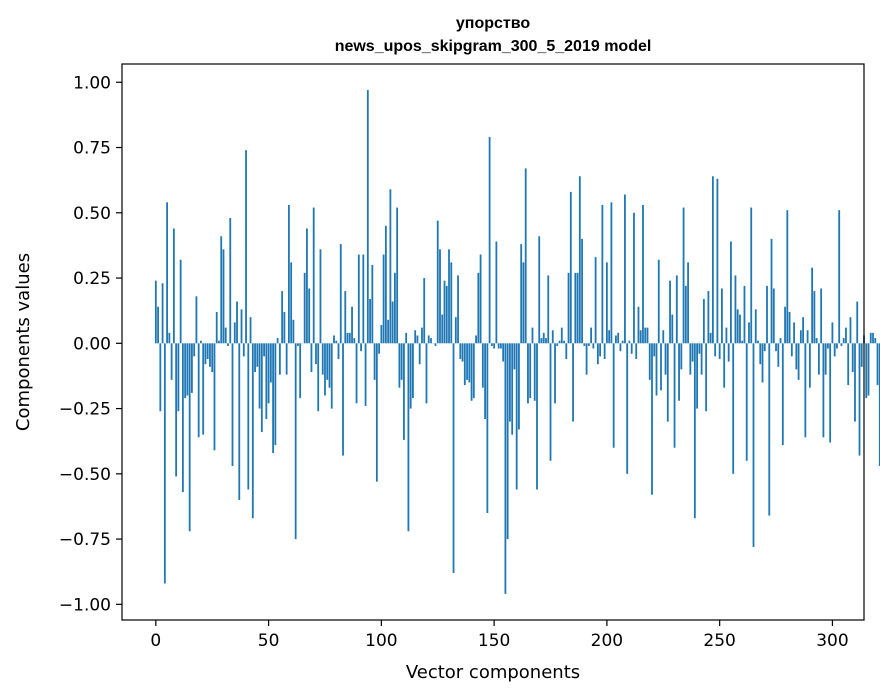 Image resolution: width=880 pixels, height=696 pixels. Describe the element at coordinates (493, 23) in the screenshot. I see `chart-title: упорство` at that location.